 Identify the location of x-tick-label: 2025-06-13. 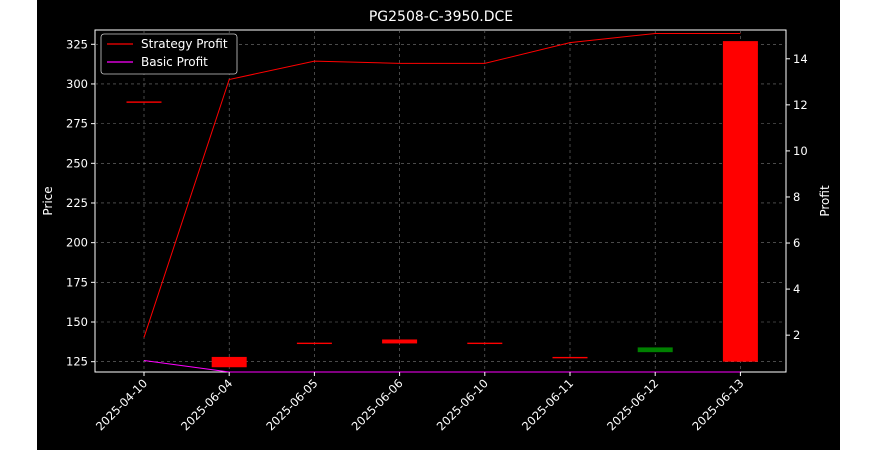
(717, 404).